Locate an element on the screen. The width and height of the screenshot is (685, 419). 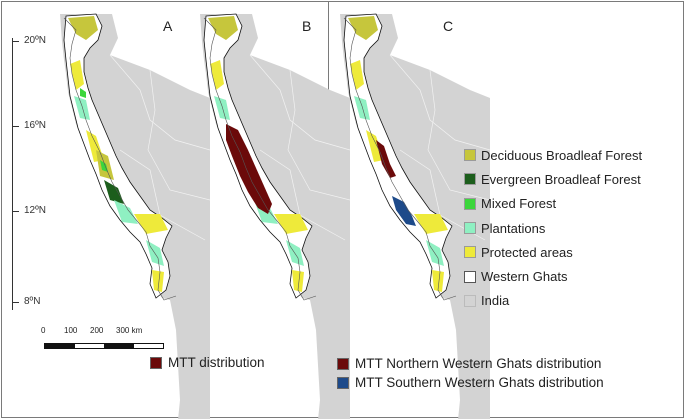
latitude-label-8: 8ºN is located at coordinates (32, 301).